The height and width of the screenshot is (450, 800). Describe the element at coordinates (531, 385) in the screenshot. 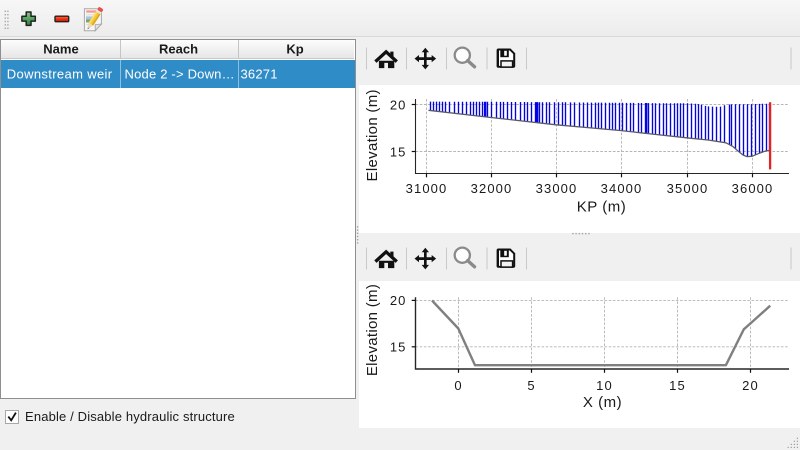

I see `svg-text: 5` at that location.